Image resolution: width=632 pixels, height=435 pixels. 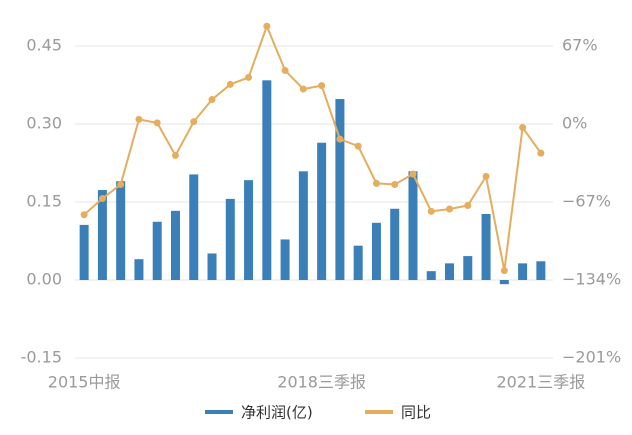 I want to click on y2-tick-label: 0%, so click(x=574, y=123).